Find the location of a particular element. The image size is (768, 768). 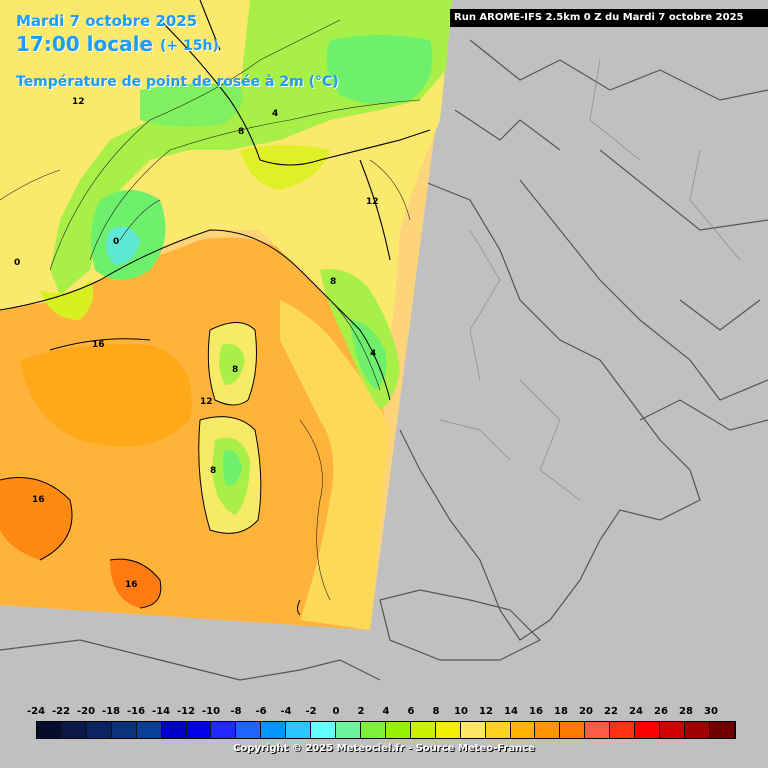

legend-tick: -20 is located at coordinates (86, 711).